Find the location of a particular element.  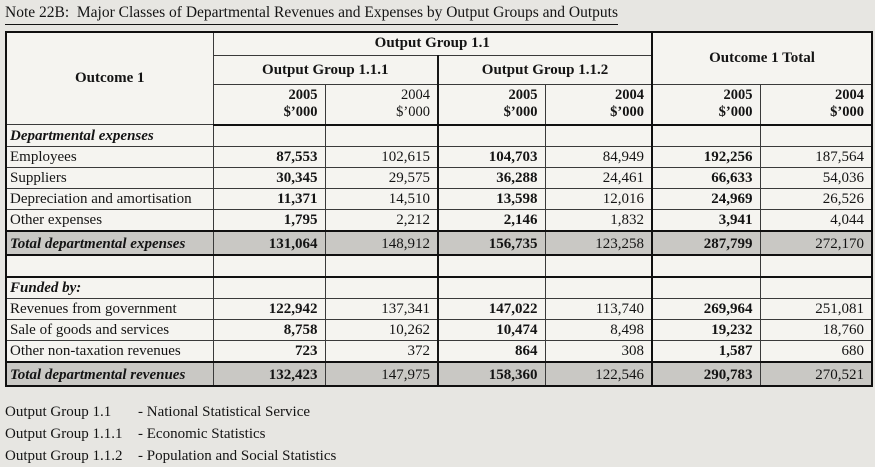

value-cell: 122,546 is located at coordinates (598, 373).